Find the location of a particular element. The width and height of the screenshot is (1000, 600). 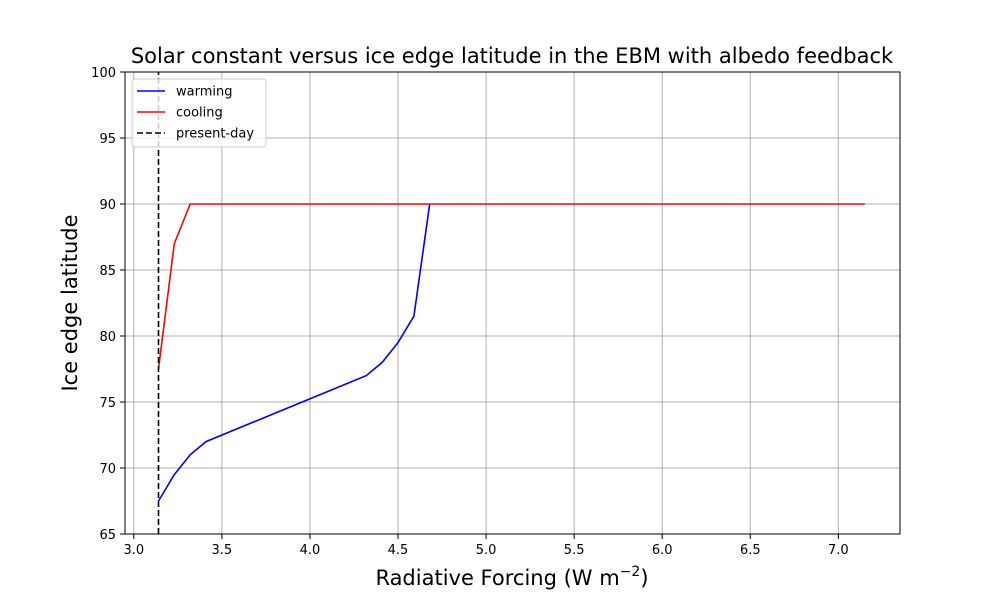

series-line-warming is located at coordinates (294, 352).